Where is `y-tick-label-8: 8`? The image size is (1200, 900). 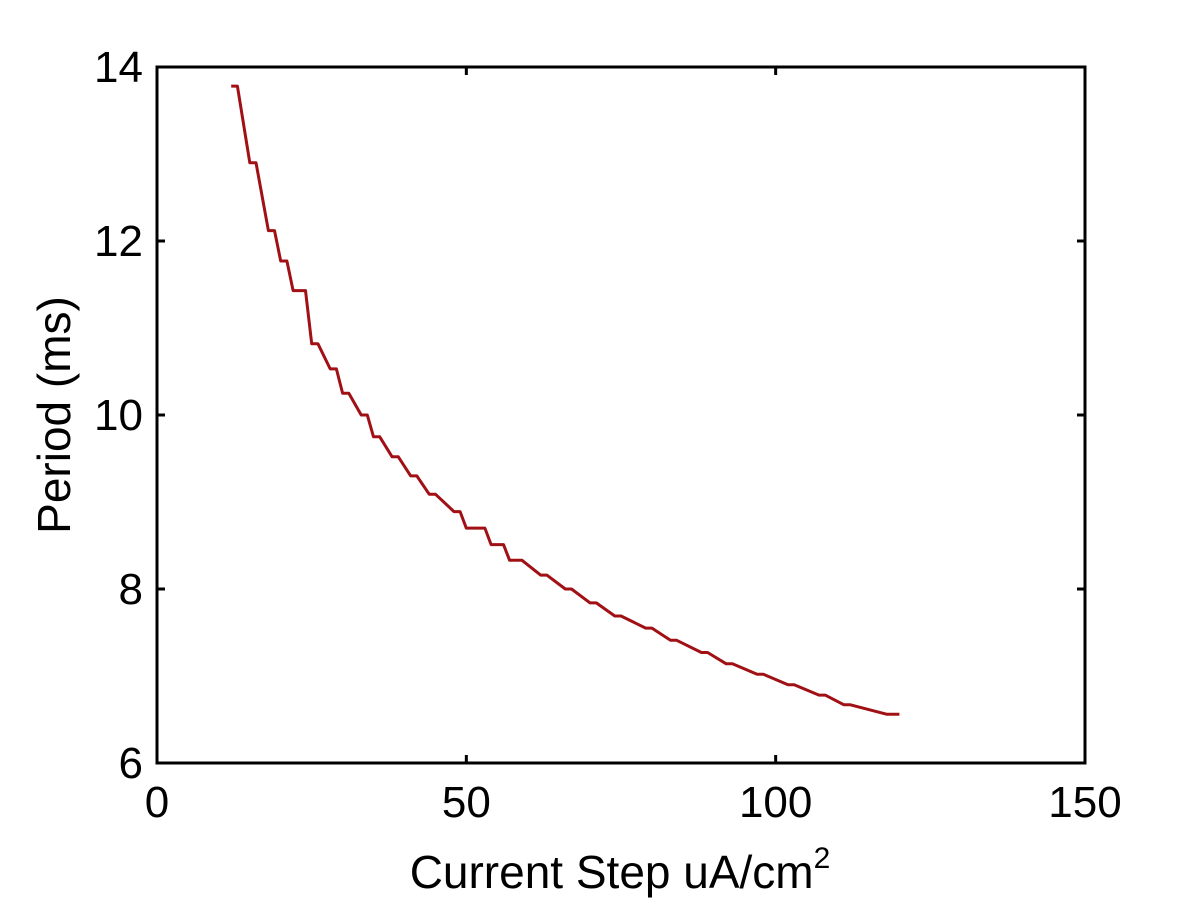
y-tick-label-8: 8 is located at coordinates (131, 589).